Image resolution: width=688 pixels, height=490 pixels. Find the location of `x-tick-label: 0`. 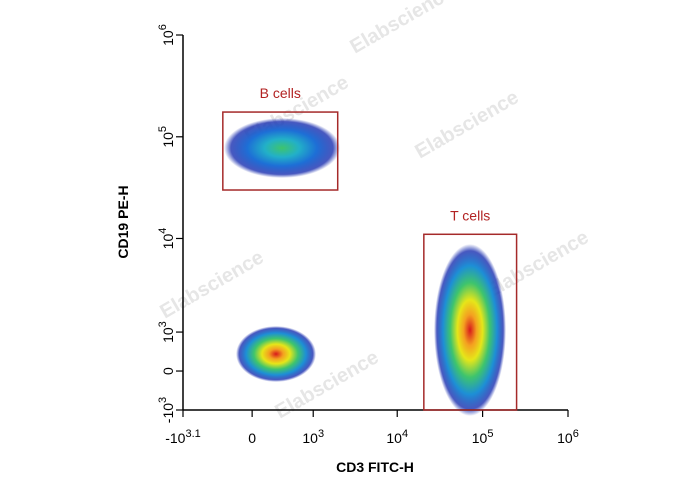

x-tick-label: 0 is located at coordinates (252, 438).